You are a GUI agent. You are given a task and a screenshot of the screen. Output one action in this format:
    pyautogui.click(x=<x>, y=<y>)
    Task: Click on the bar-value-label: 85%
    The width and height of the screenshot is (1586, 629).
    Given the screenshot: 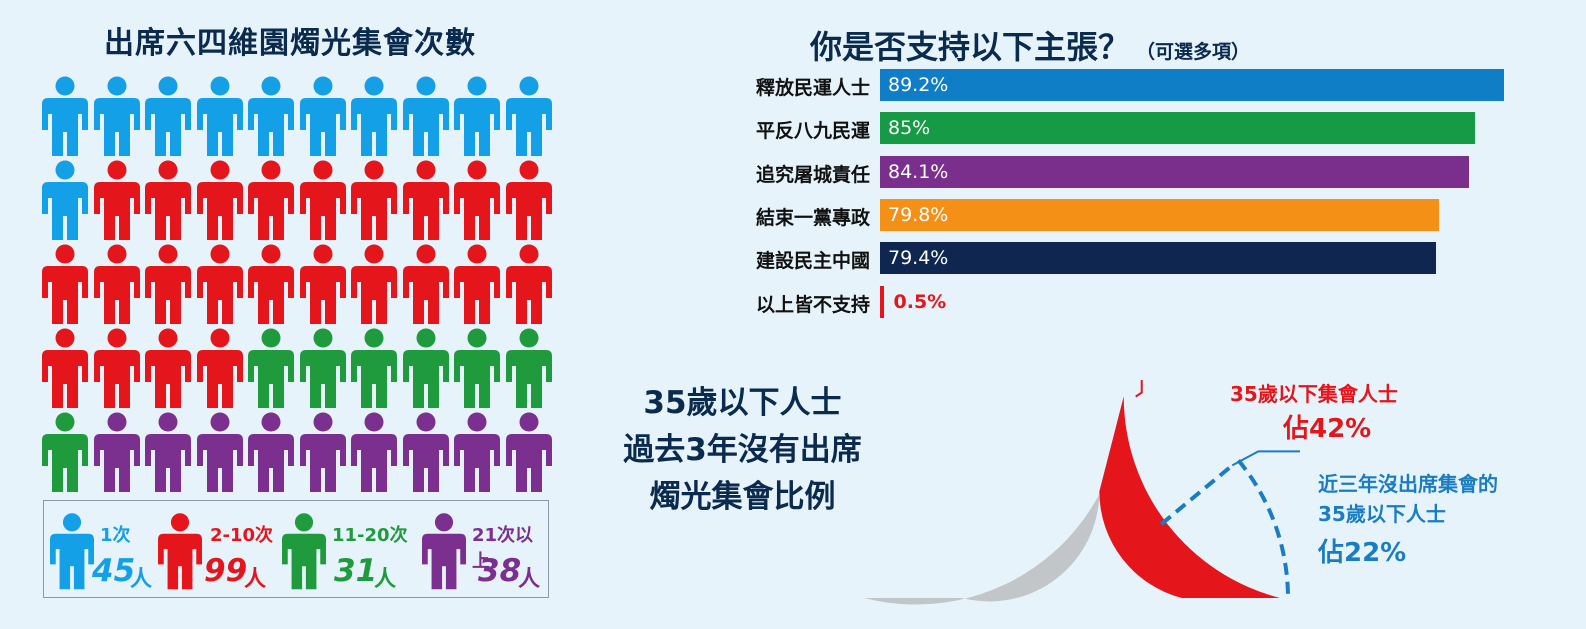 What is the action you would take?
    pyautogui.click(x=909, y=128)
    